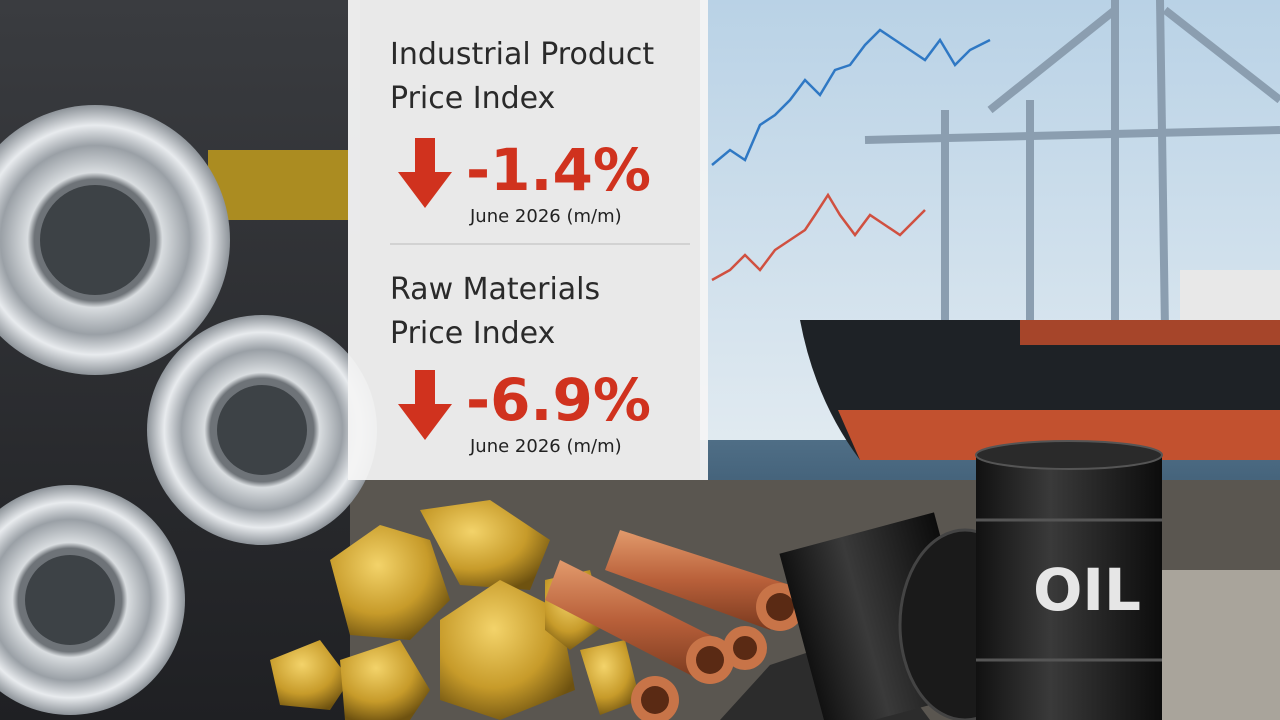 This screenshot has height=720, width=1280. I want to click on change-value: -1.4%, so click(558, 170).